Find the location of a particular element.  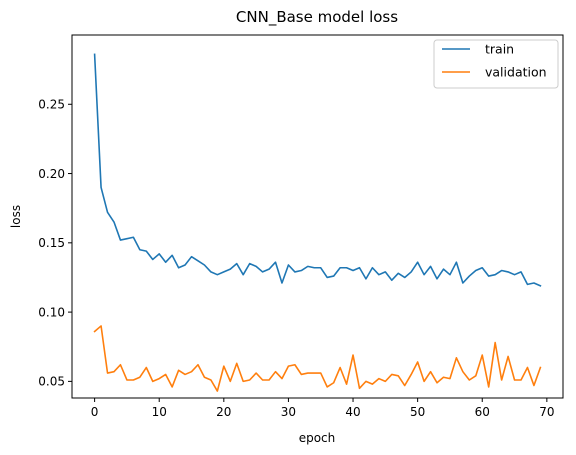

y-tick-label: 0.05 is located at coordinates (51, 382).